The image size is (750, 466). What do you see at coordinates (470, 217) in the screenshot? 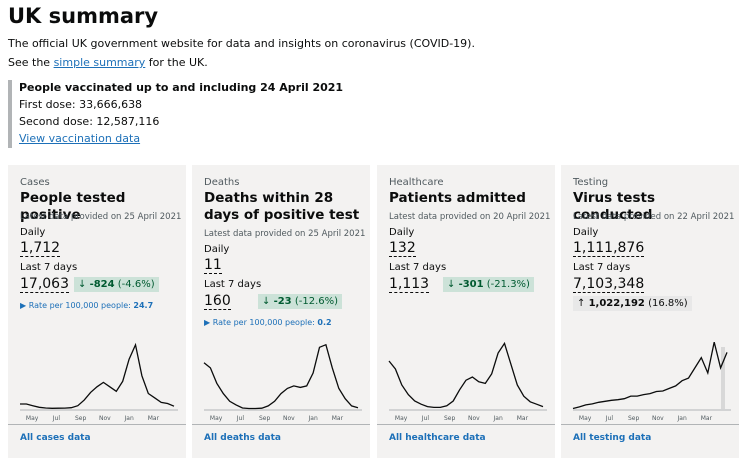
I see `updated: Latest data provided on 20 April 2021` at bounding box center [470, 217].